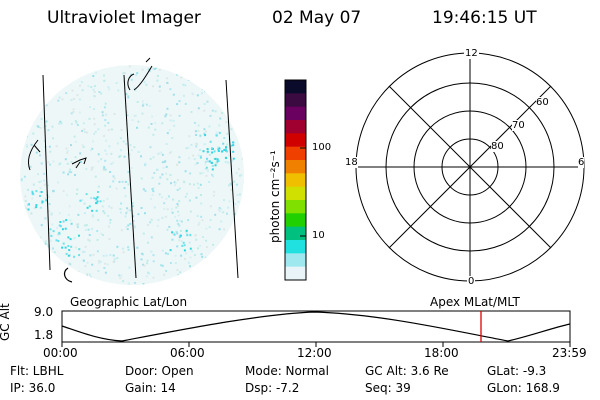  I want to click on timeline-xtick-2: 12:00, so click(314, 353).